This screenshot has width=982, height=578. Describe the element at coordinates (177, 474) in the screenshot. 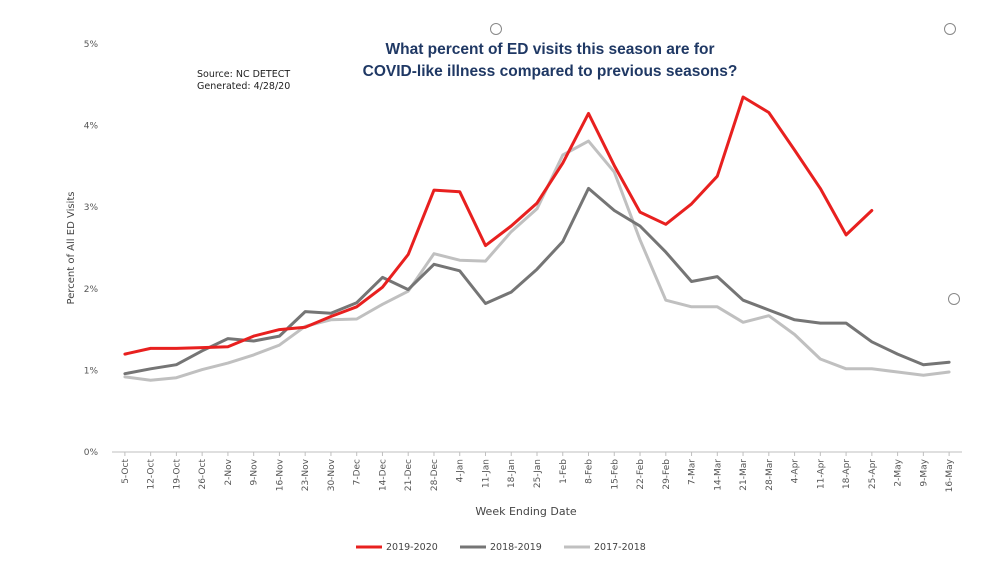

I see `x-tick-label: 19-Oct` at that location.